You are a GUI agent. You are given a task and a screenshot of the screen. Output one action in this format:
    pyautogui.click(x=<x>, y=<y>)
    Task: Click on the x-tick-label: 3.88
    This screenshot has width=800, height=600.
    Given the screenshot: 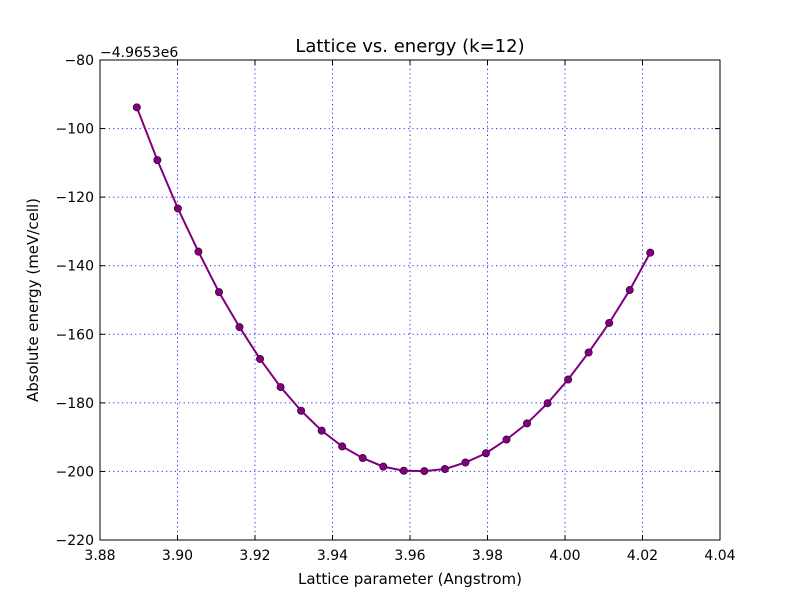 What is the action you would take?
    pyautogui.click(x=99, y=556)
    